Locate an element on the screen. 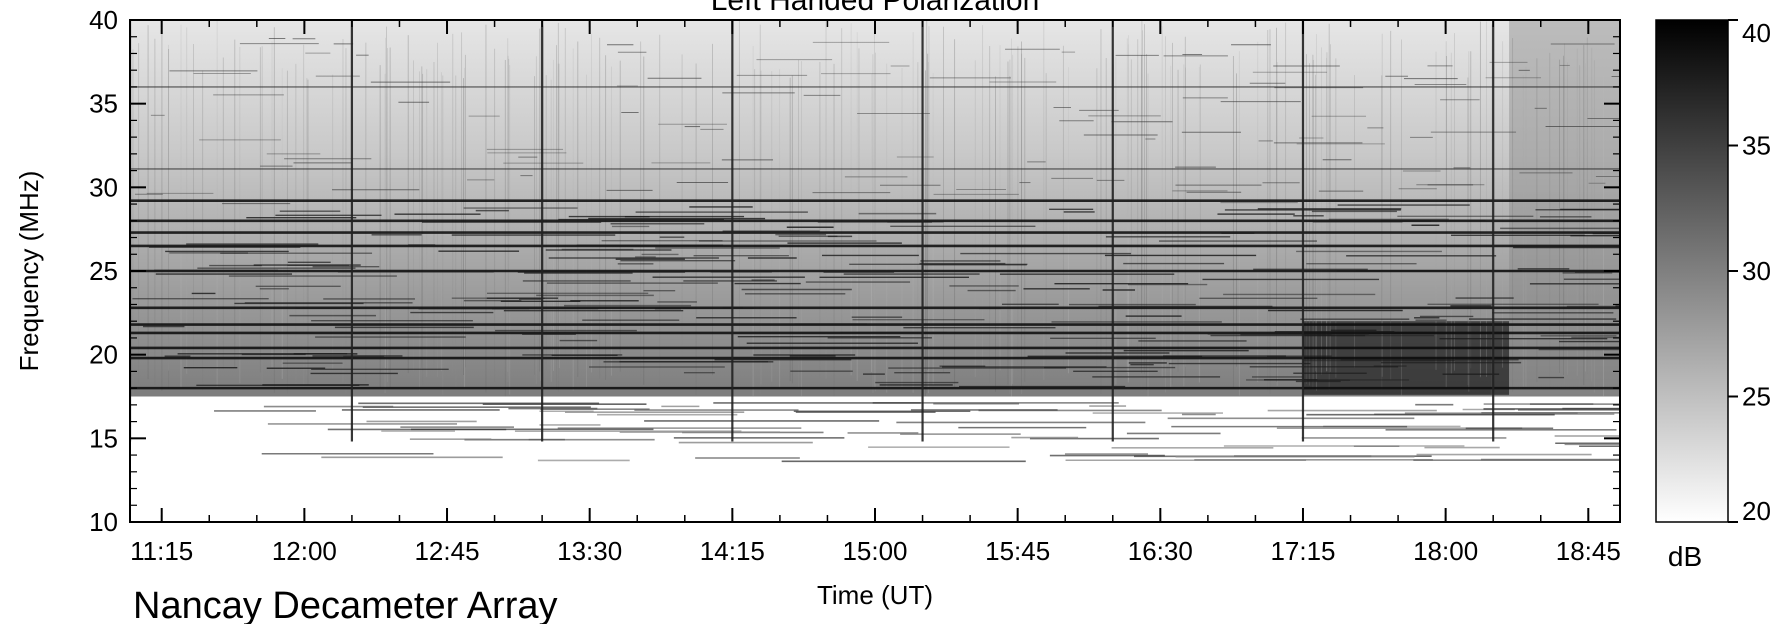  x-axis-label: Time (UT) is located at coordinates (875, 595).